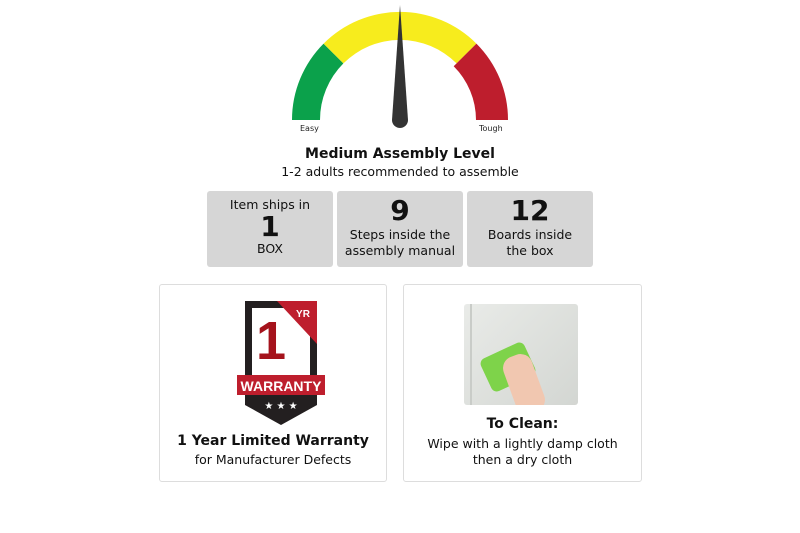  I want to click on stat-label: BOX, so click(270, 248).